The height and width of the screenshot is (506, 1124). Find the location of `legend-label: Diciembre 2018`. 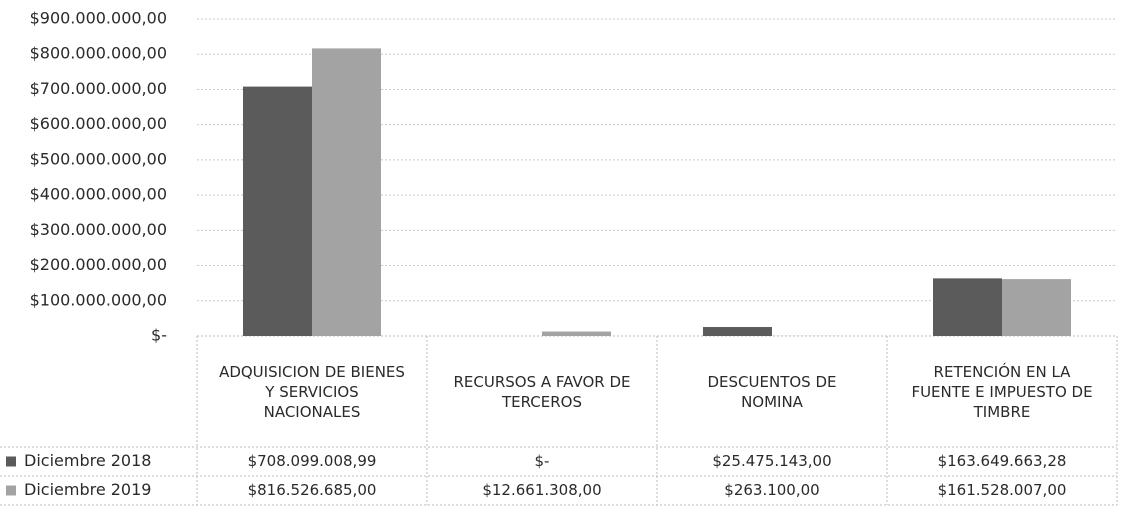

legend-label: Diciembre 2018 is located at coordinates (87, 460).